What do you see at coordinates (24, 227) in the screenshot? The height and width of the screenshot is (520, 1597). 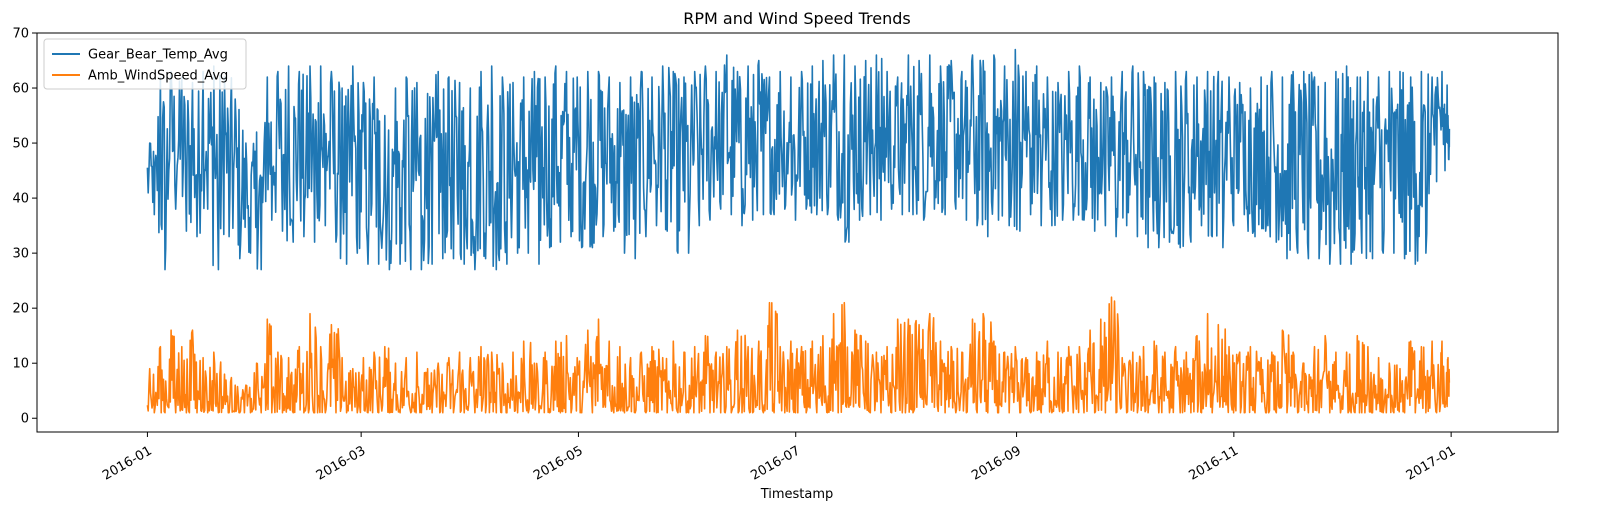 I see `y-axis: 0 10 20 30 40 50 60 70` at bounding box center [24, 227].